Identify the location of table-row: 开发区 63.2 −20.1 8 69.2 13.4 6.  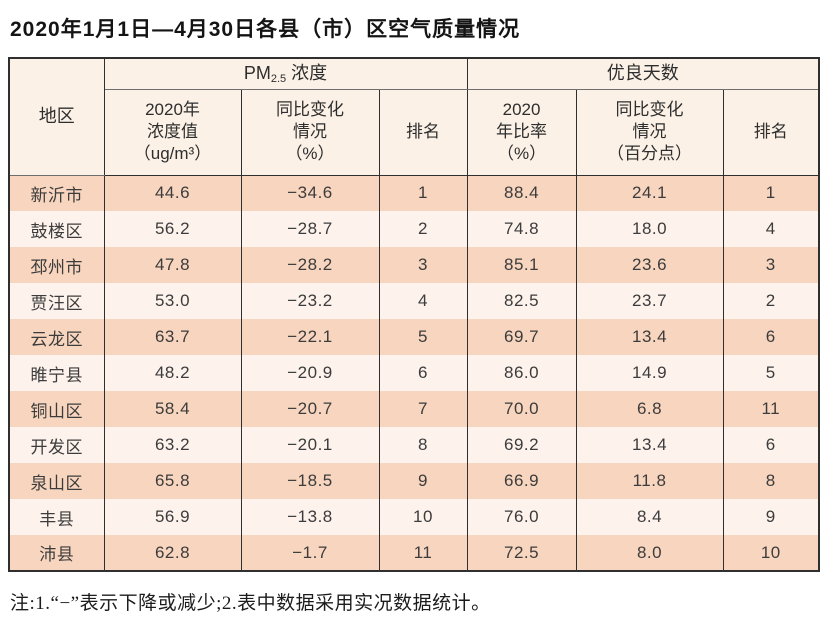
(414, 445).